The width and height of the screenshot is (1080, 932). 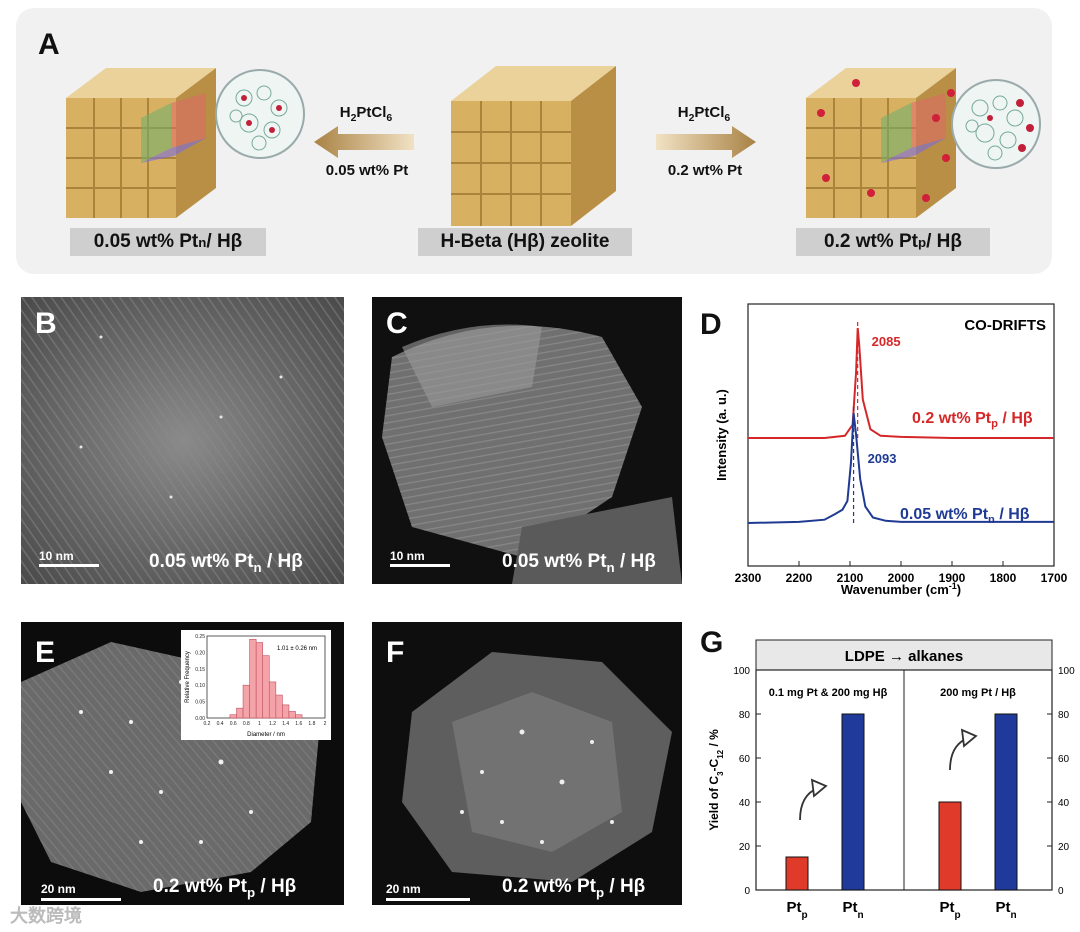 I want to click on inset-ytick-label: 0.05, so click(x=200, y=703).